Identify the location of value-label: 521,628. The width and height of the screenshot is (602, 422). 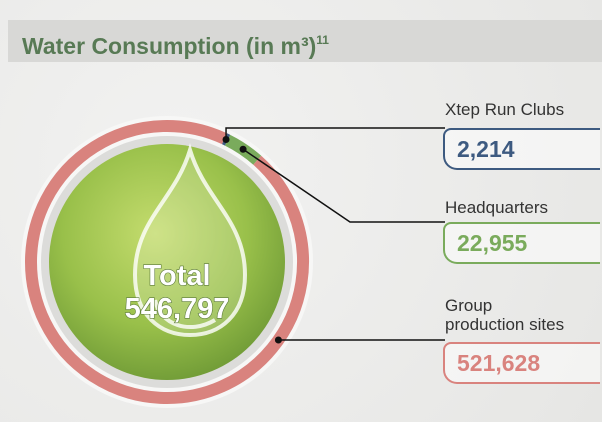
(521, 363).